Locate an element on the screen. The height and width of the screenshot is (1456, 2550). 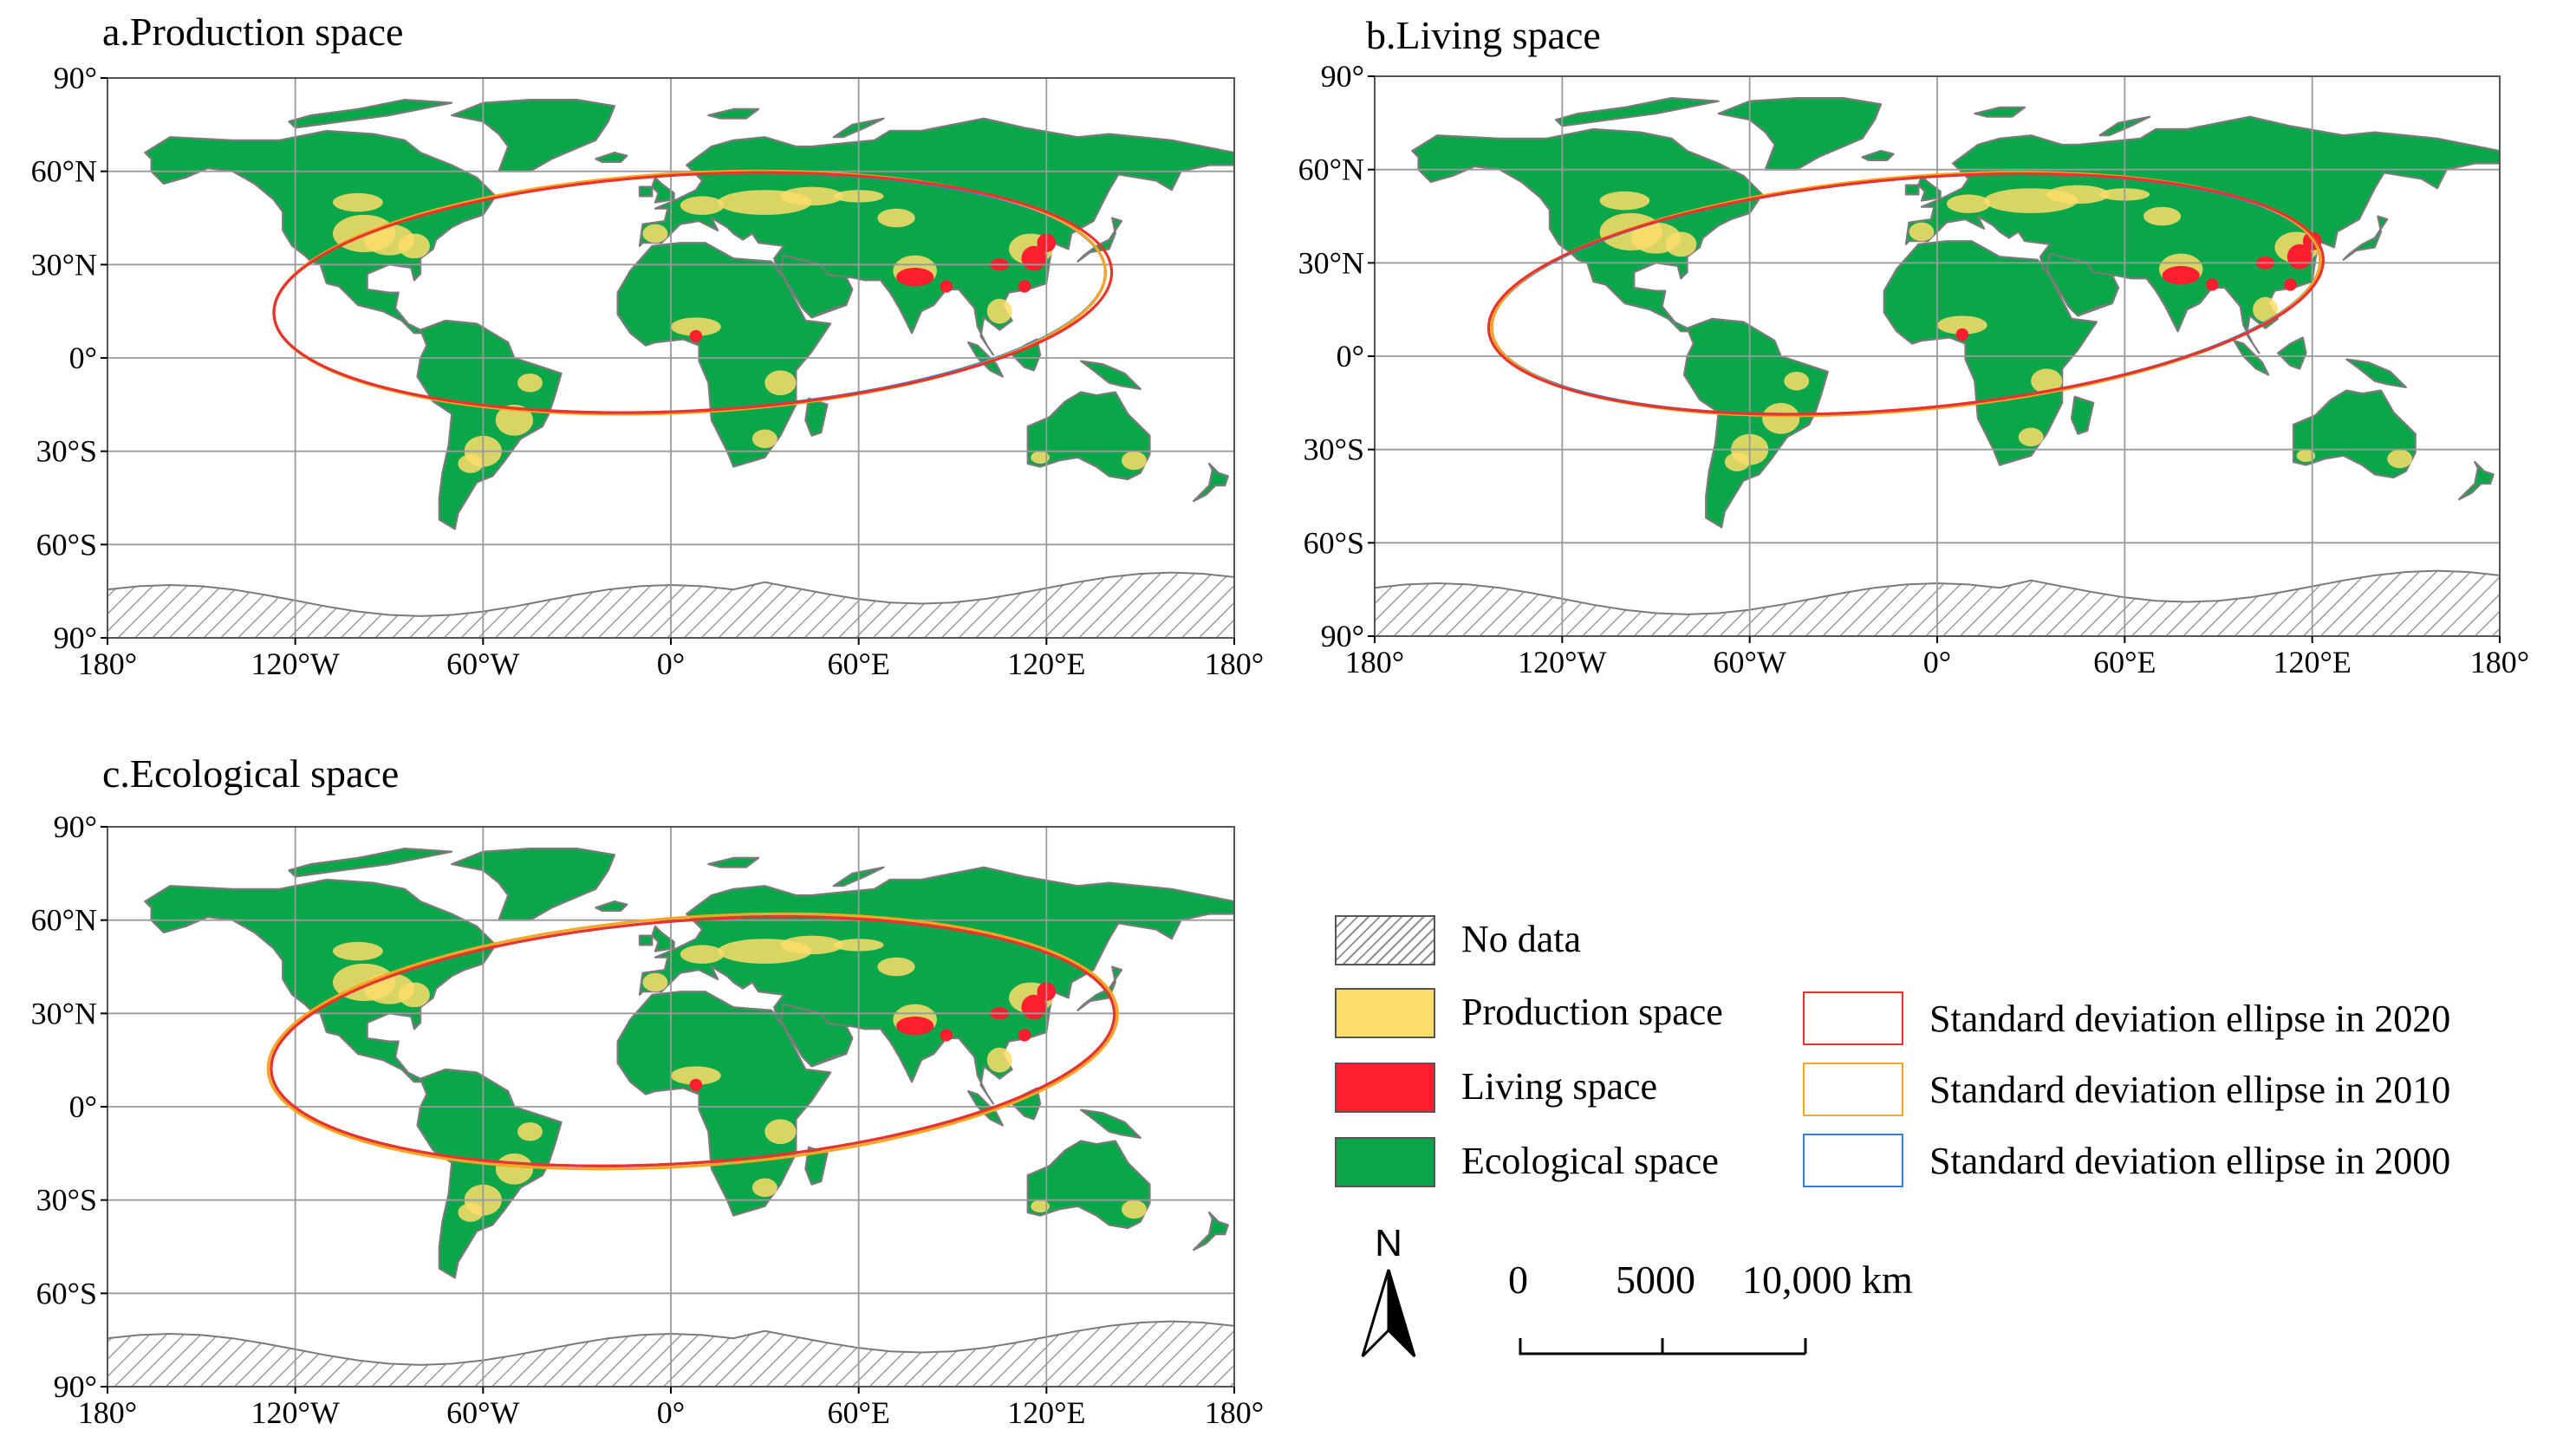
lon-label: 0° is located at coordinates (1937, 662).